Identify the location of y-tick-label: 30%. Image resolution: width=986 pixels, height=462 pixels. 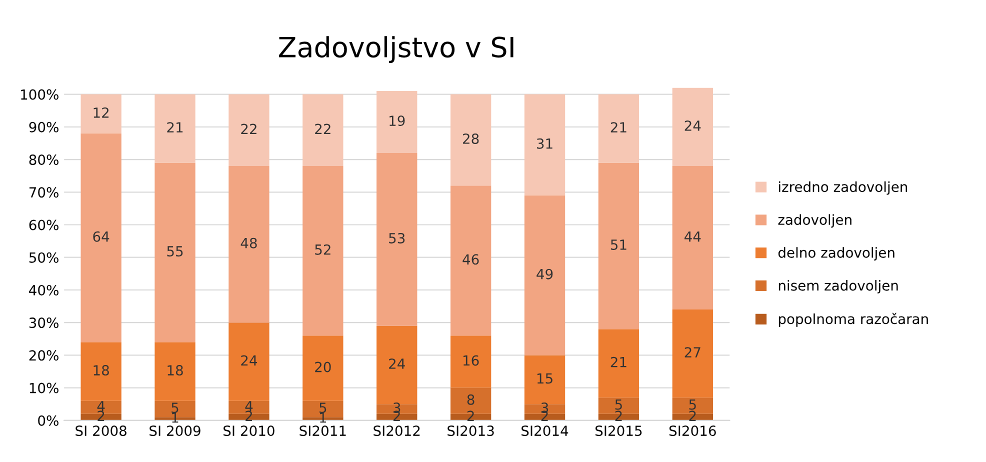
(43, 323).